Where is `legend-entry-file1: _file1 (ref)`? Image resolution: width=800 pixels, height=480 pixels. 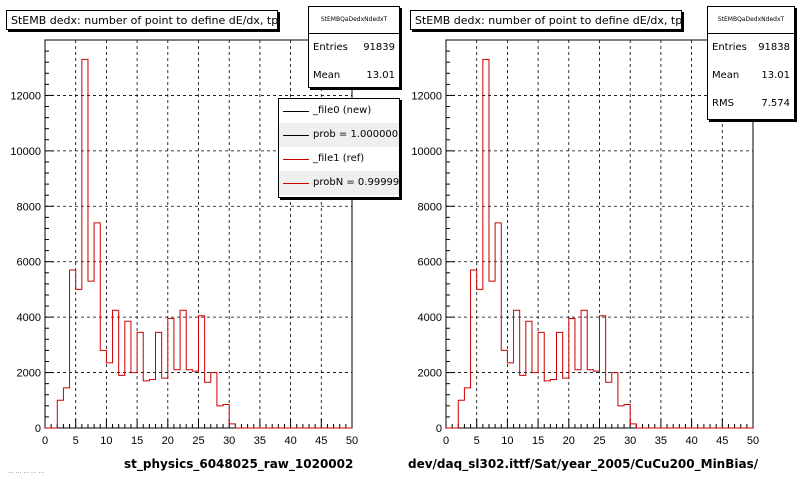 legend-entry-file1: _file1 (ref) is located at coordinates (339, 159).